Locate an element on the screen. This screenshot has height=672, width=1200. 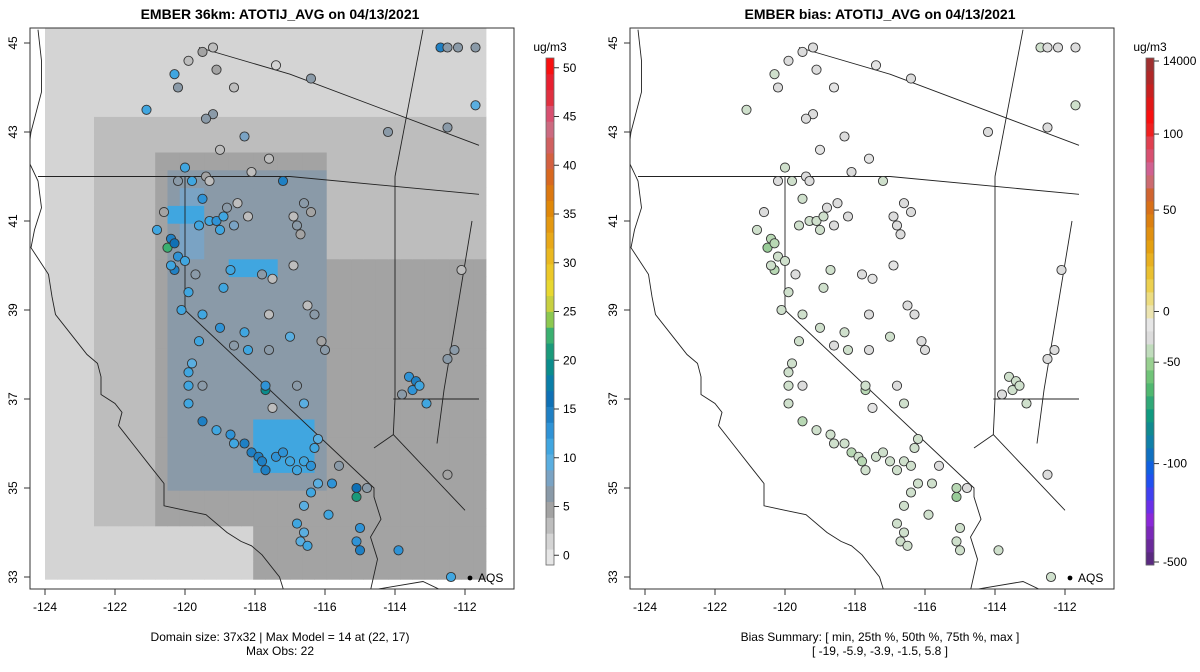
y-tick-label: 43 is located at coordinates (13, 132).